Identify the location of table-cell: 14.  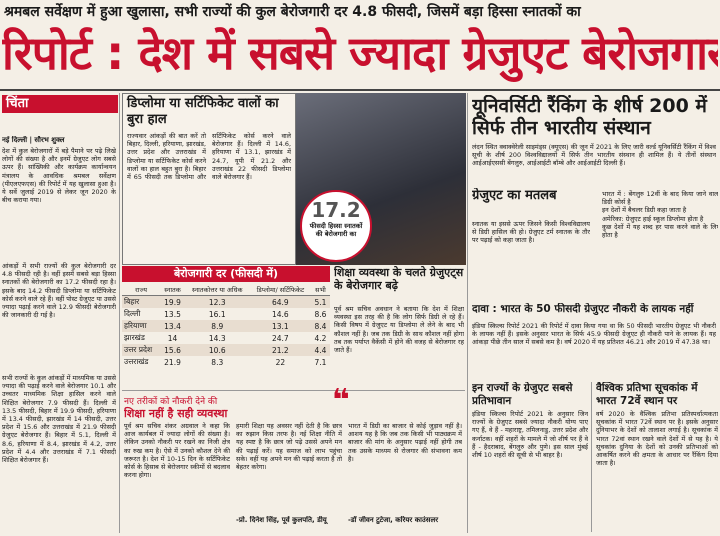
(172, 338).